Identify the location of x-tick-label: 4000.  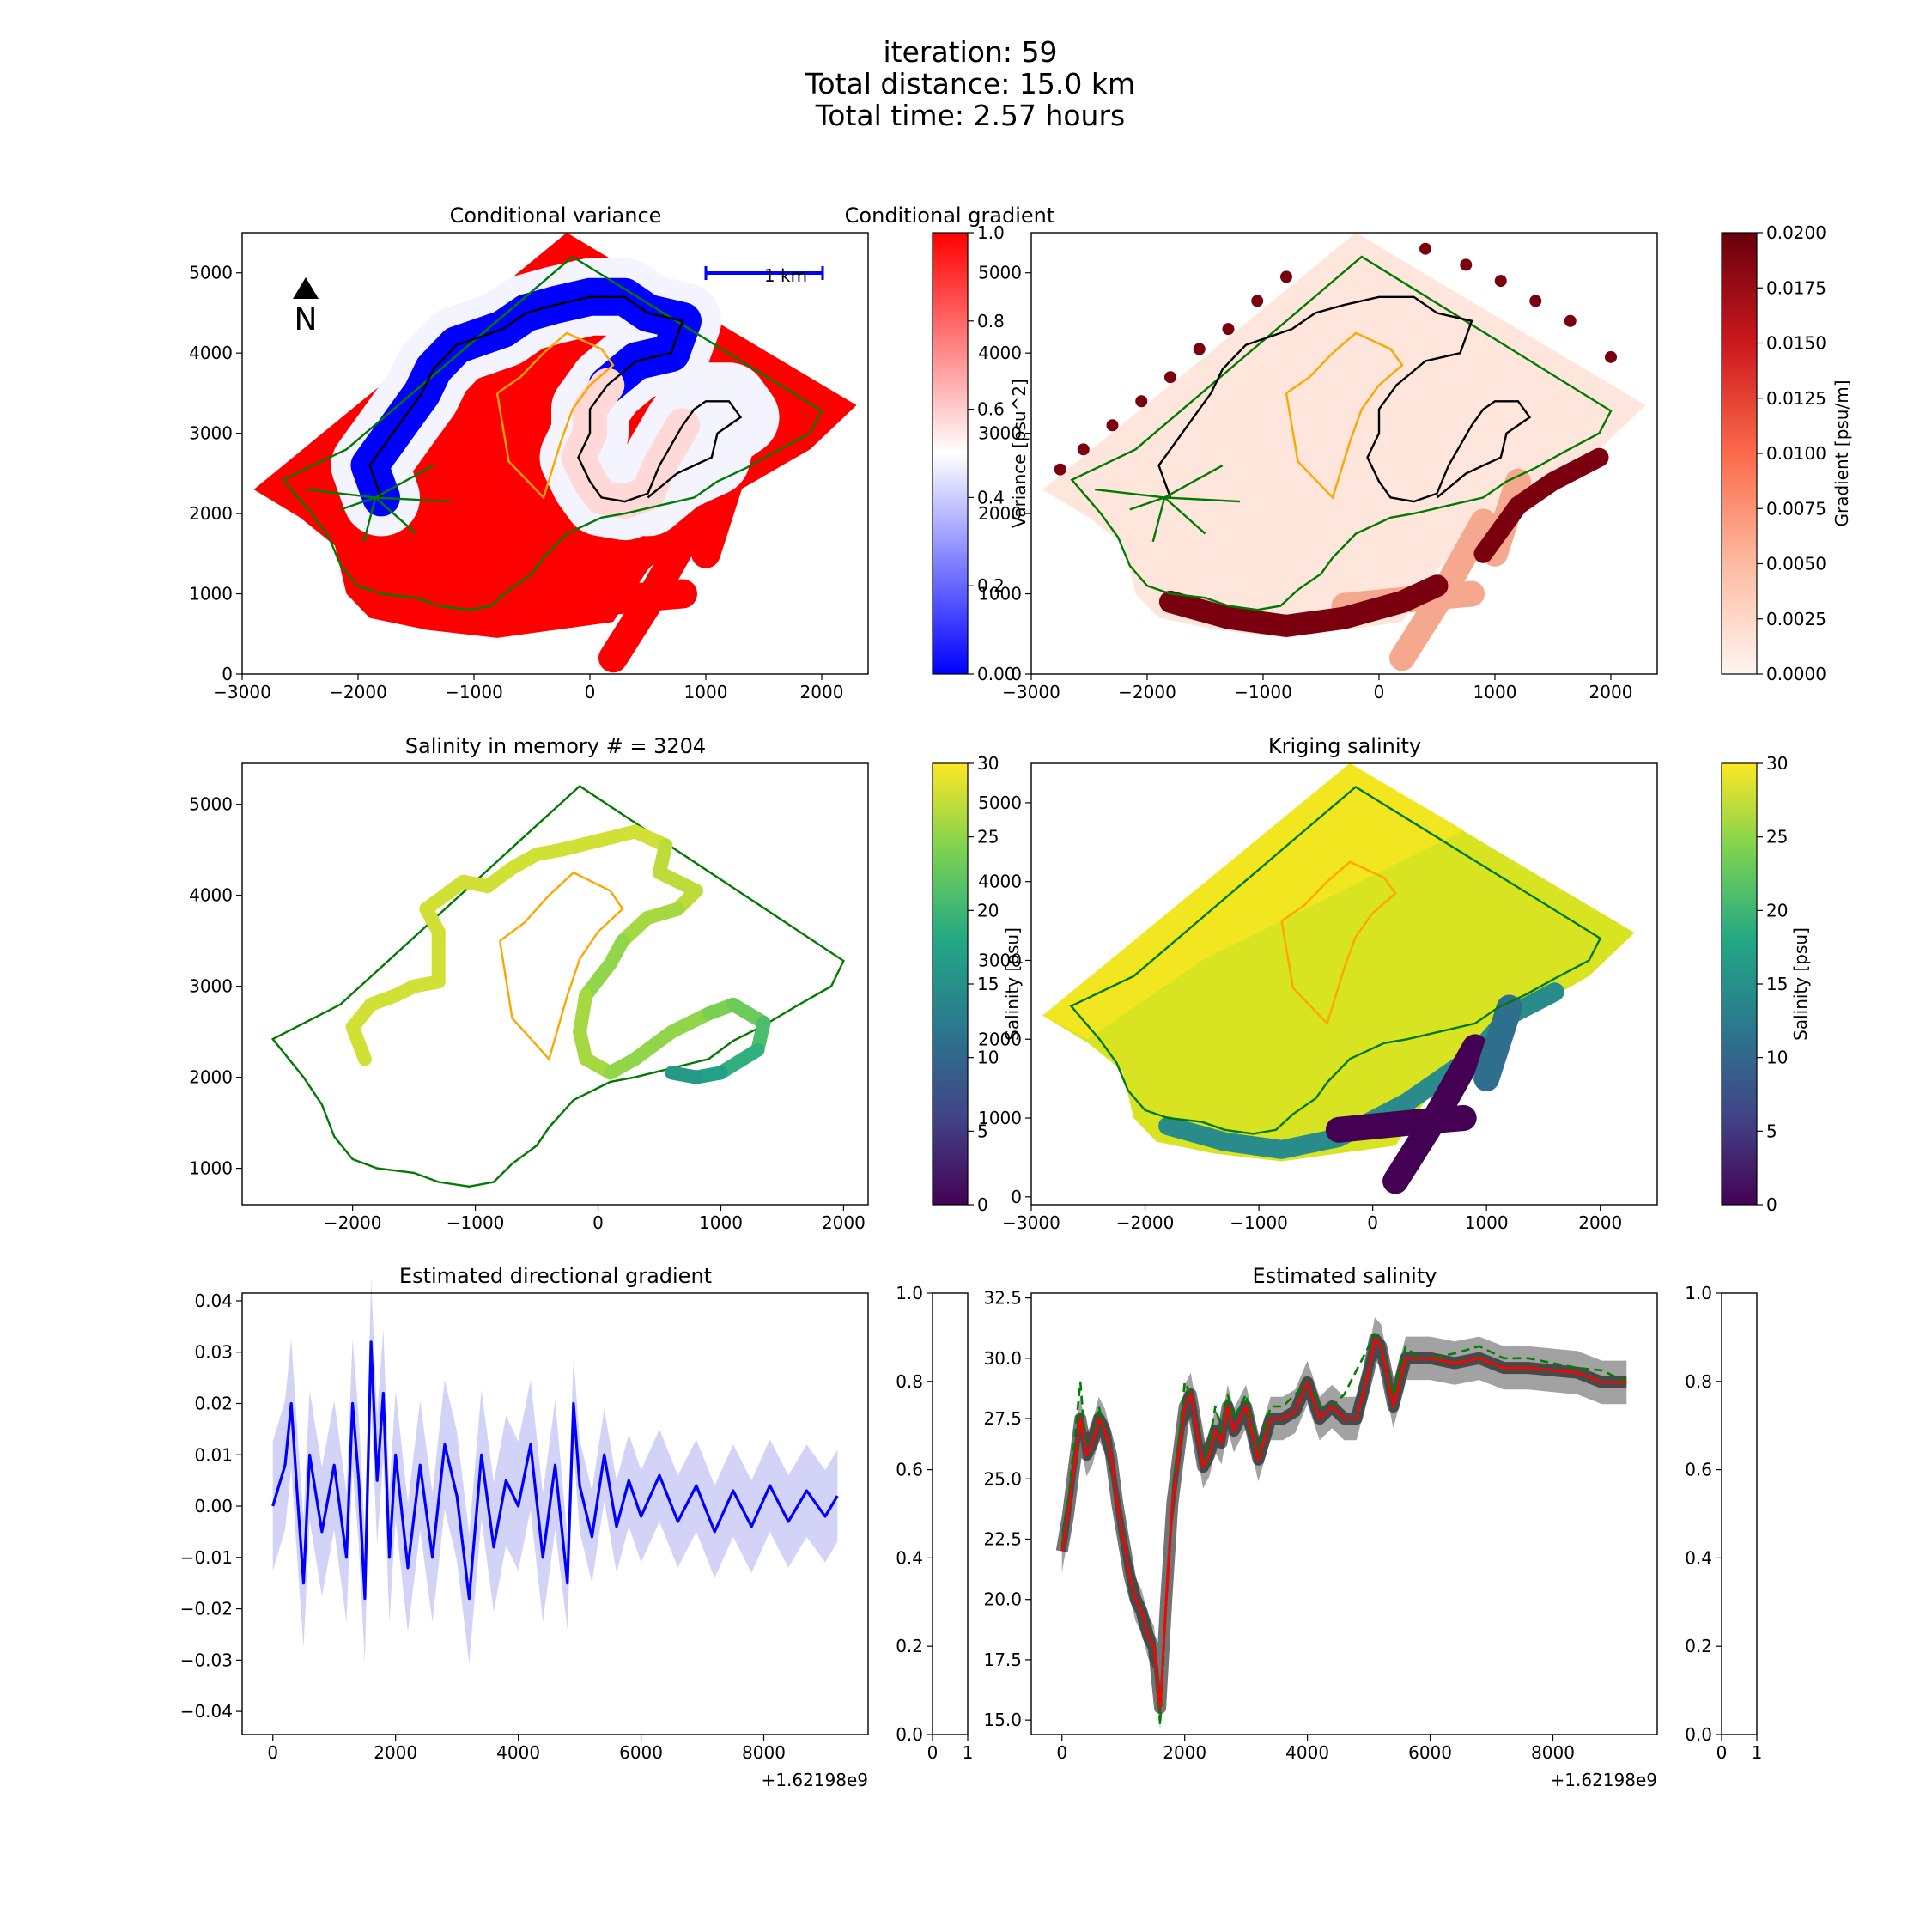
(518, 1752).